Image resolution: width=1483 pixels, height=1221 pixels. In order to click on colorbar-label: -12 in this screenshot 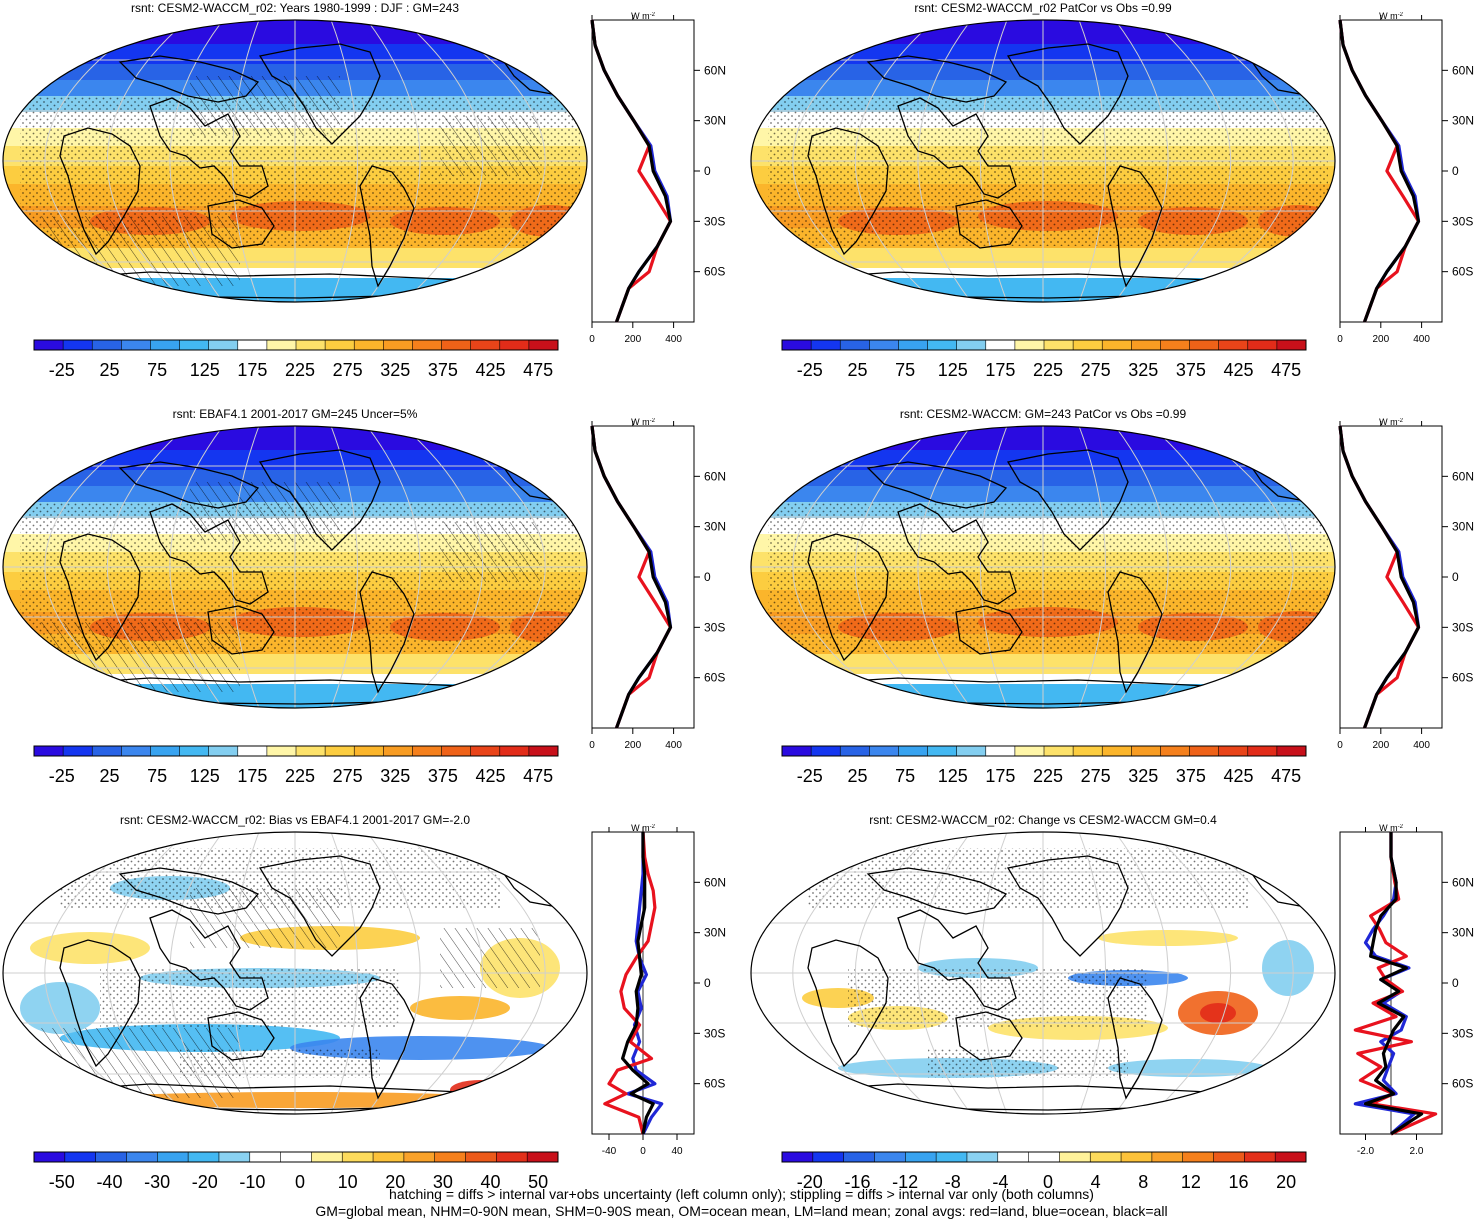, I will do `click(905, 1182)`.